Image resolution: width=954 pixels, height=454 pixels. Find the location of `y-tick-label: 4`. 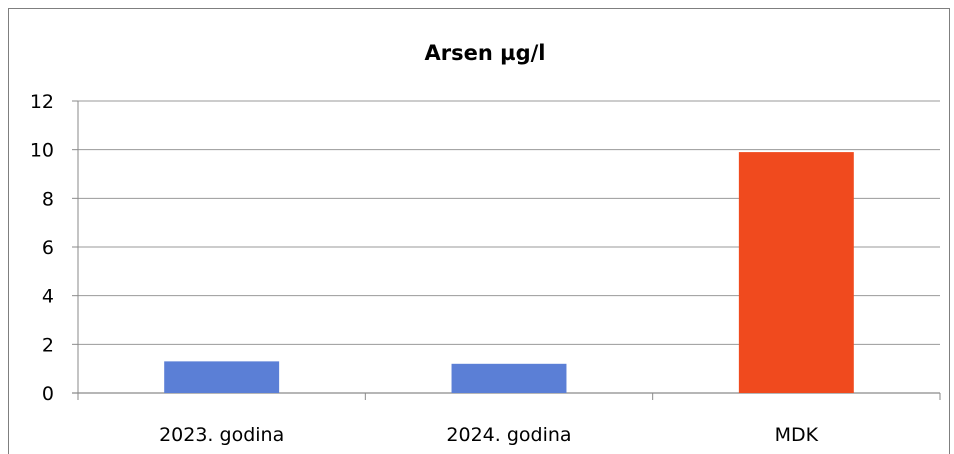

y-tick-label: 4 is located at coordinates (48, 297).